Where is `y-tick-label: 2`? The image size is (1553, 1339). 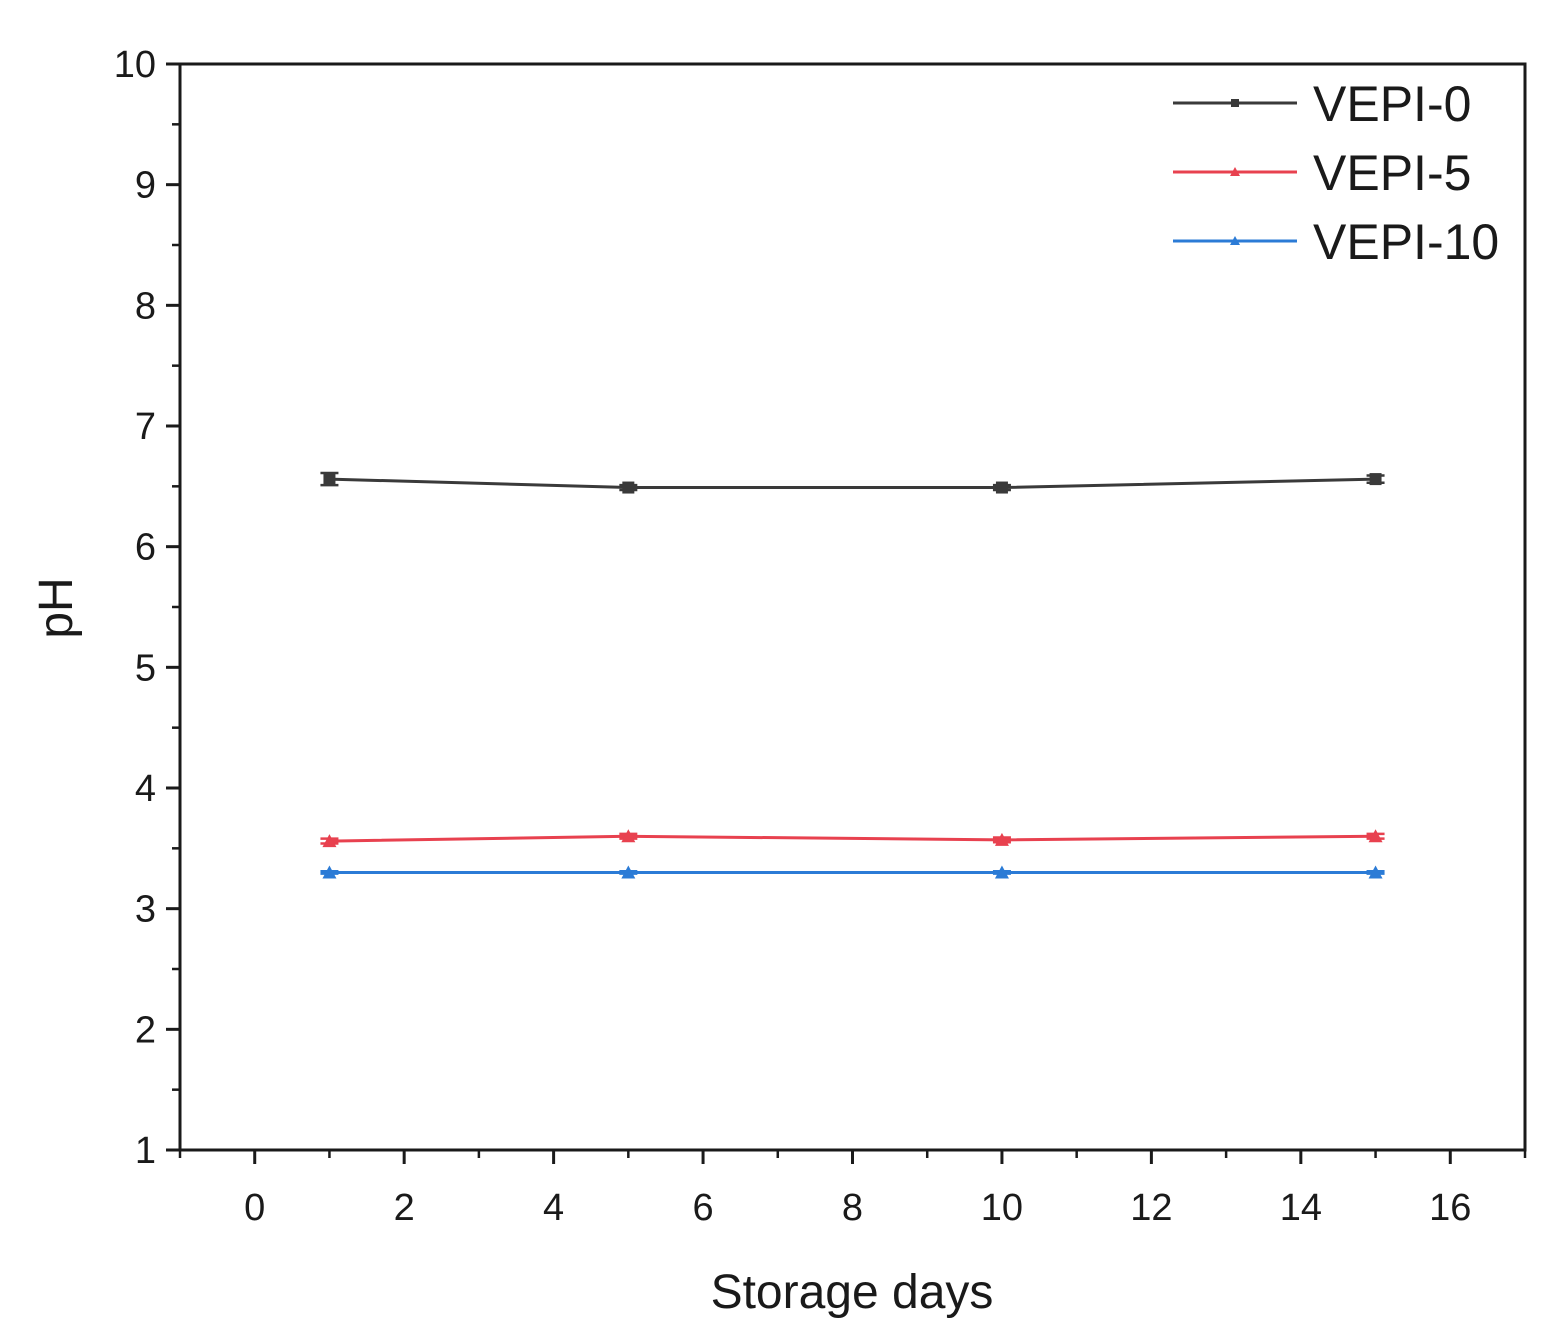
y-tick-label: 2 is located at coordinates (145, 1030).